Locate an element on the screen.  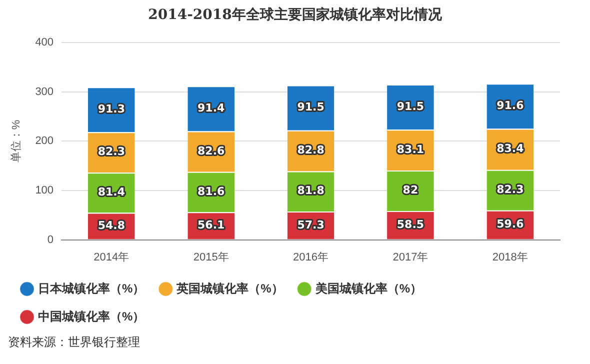
data-label: 81.6 is located at coordinates (212, 191).